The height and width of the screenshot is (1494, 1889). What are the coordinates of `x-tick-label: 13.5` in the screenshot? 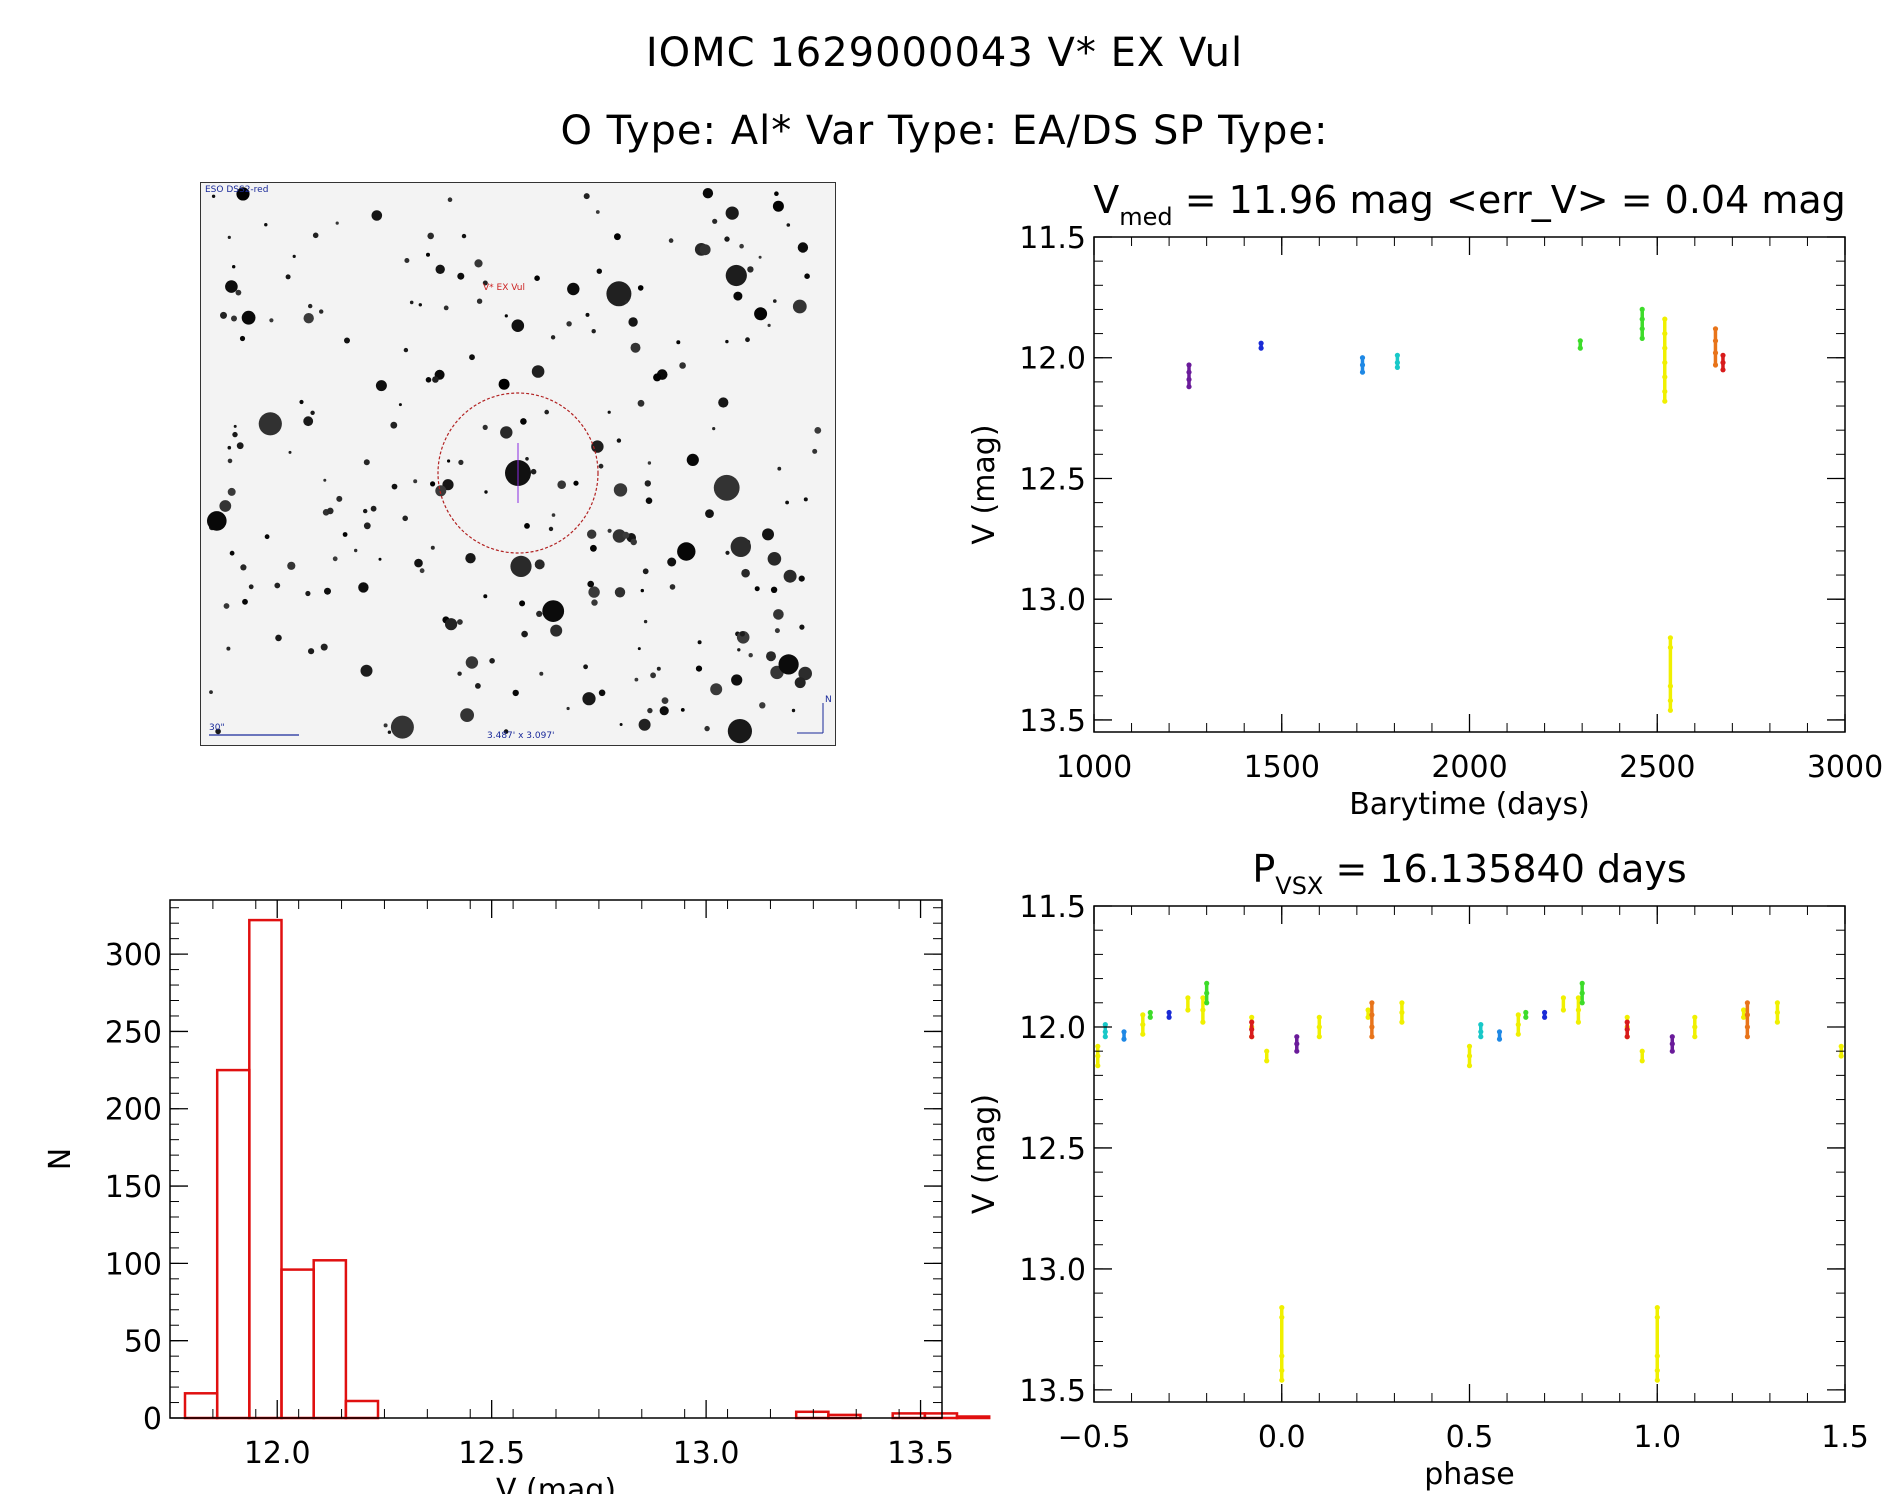 It's located at (920, 1453).